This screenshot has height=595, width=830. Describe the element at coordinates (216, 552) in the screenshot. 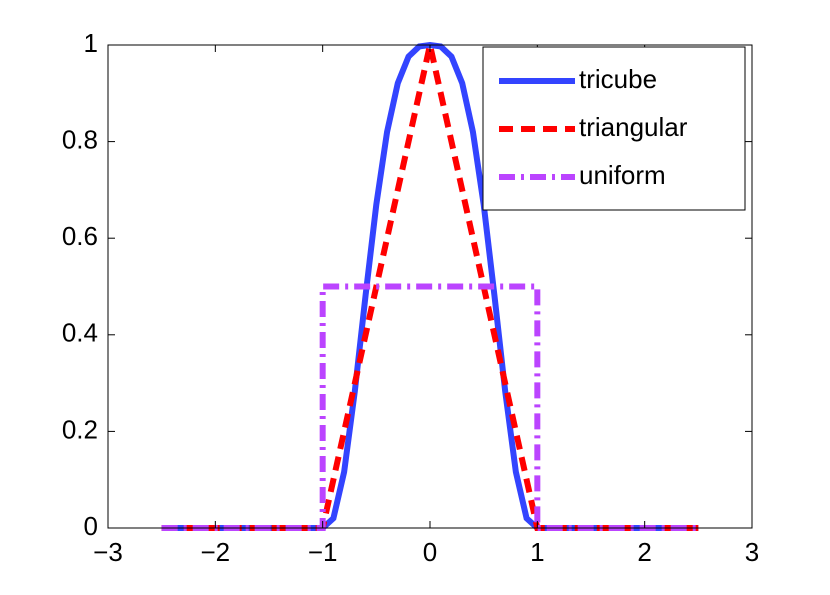

I see `x-tick-label: −2` at that location.